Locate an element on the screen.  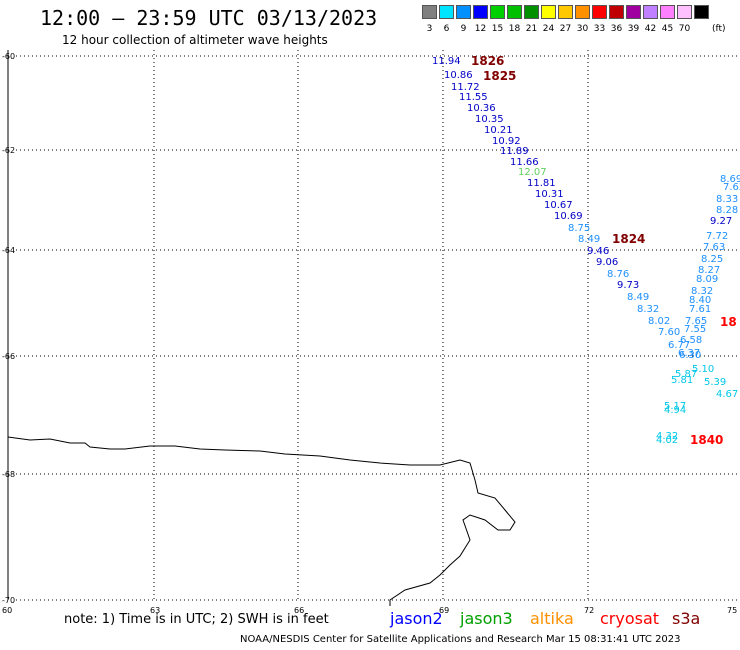
swh-value: 8.27 is located at coordinates (709, 270).